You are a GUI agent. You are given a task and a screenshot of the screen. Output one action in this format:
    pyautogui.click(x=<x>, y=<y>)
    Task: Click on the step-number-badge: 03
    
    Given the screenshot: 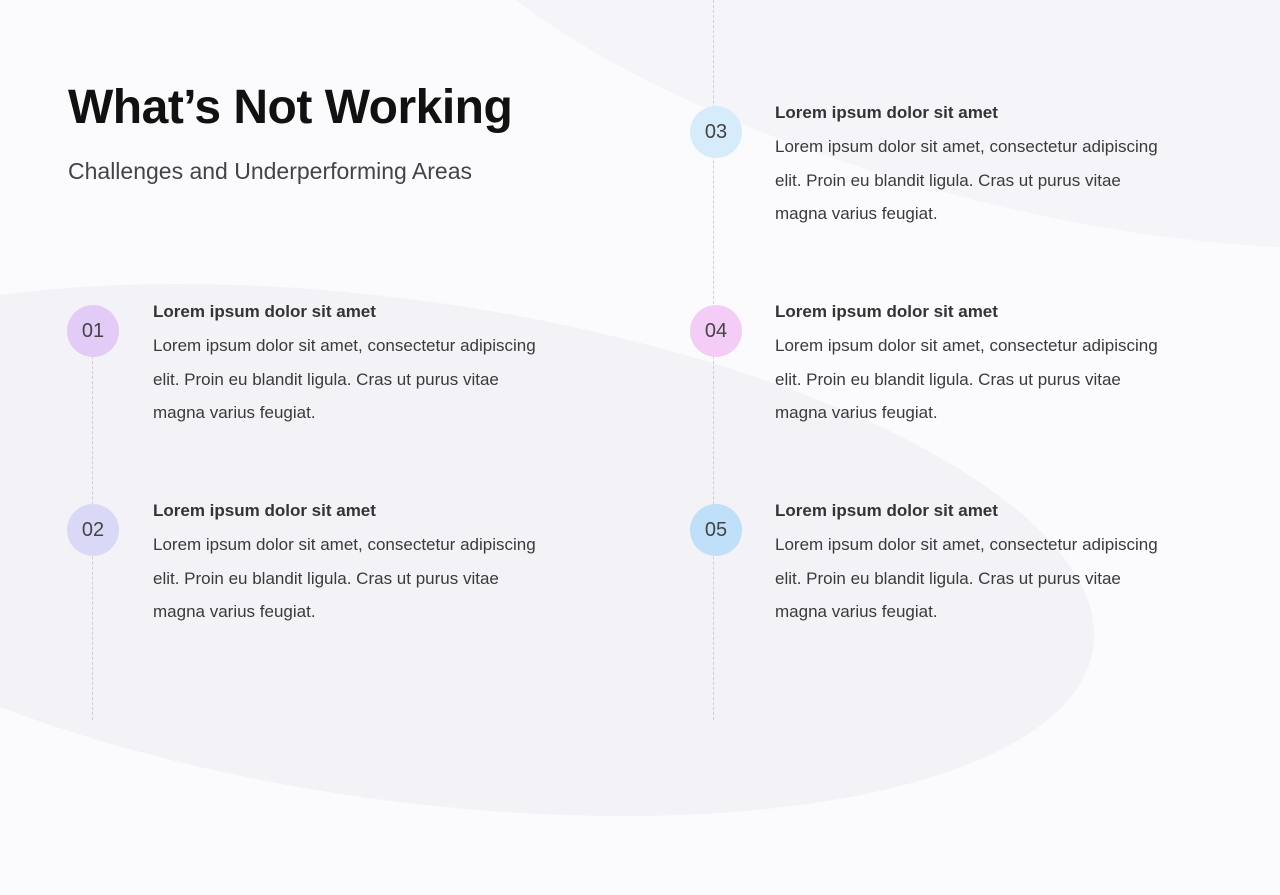 What is the action you would take?
    pyautogui.click(x=716, y=132)
    